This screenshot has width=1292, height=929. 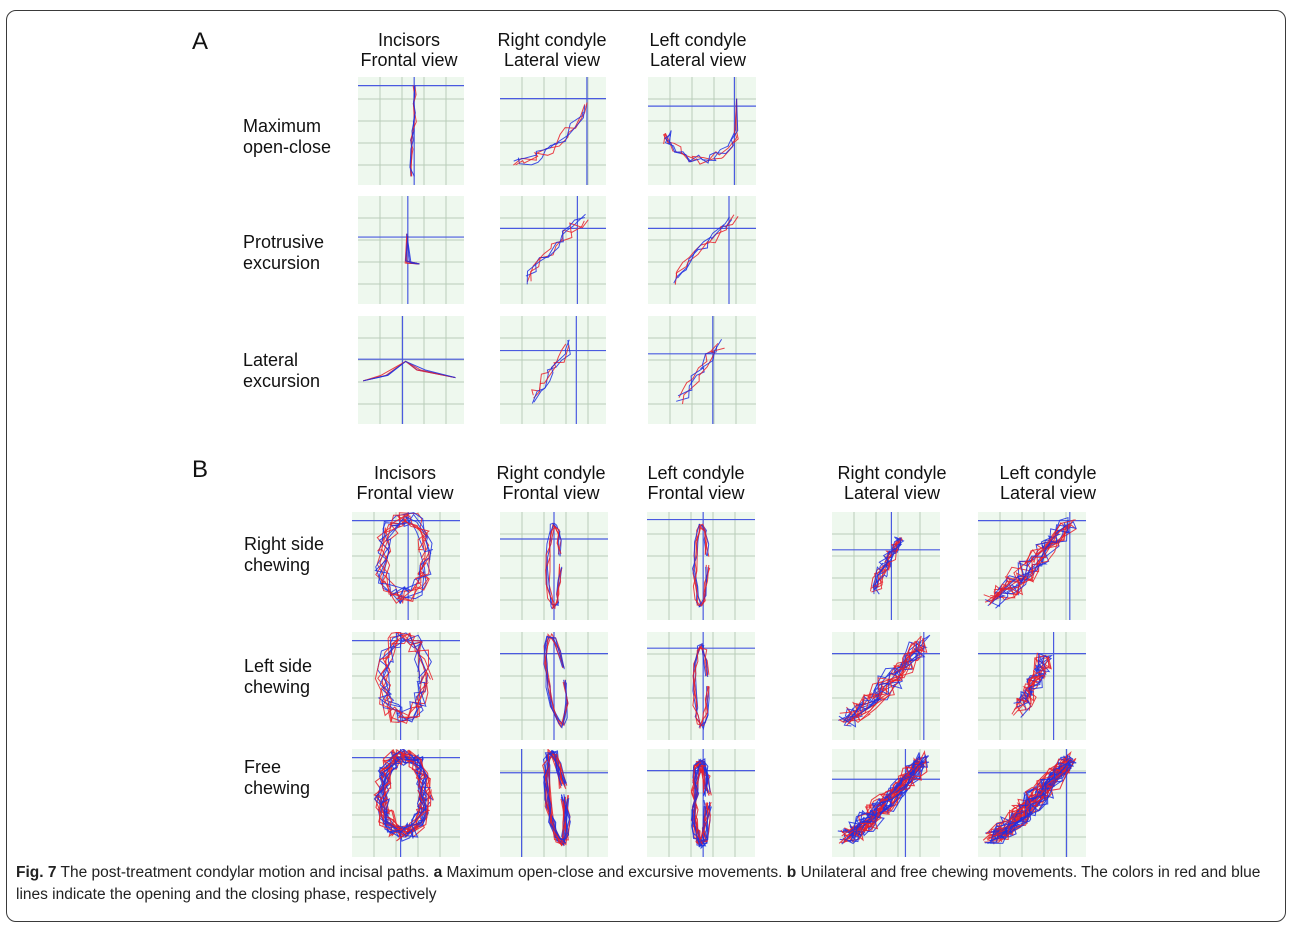 I want to click on panel-a-plot-r1-c2, so click(x=553, y=131).